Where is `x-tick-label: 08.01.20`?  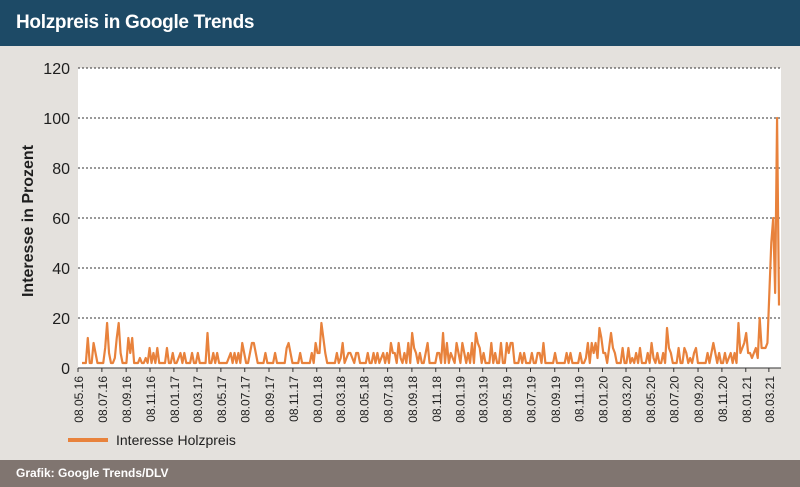 x-tick-label: 08.01.20 is located at coordinates (604, 399).